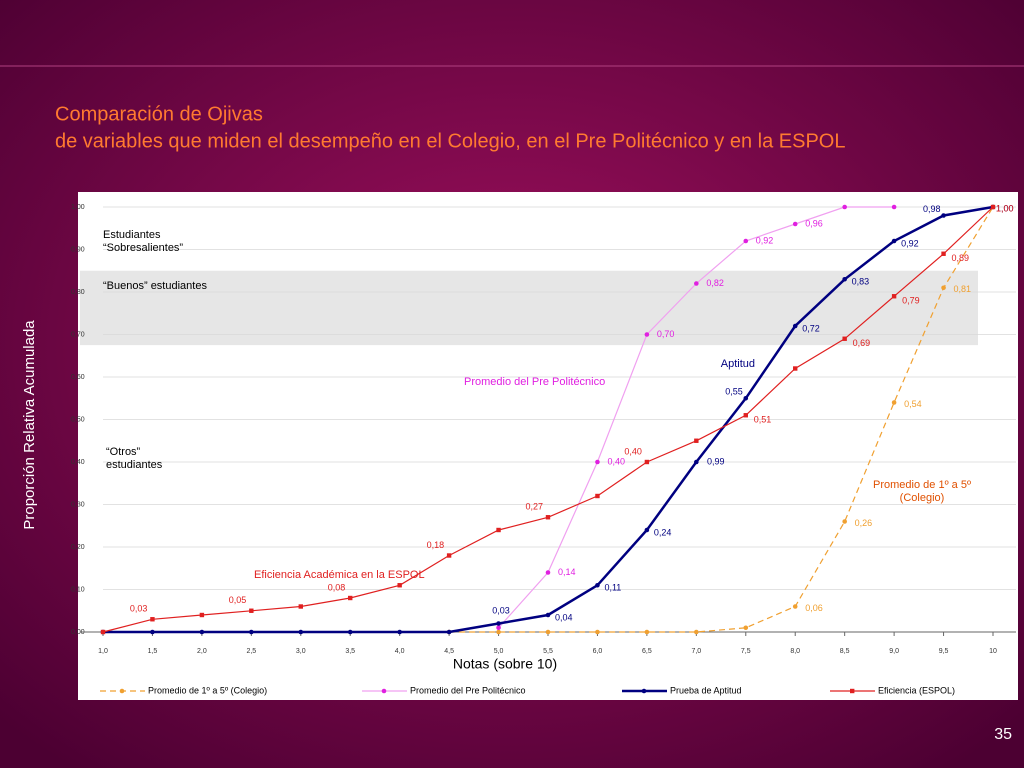 The image size is (1024, 768). I want to click on x-tick-label: 2,5, so click(251, 651).